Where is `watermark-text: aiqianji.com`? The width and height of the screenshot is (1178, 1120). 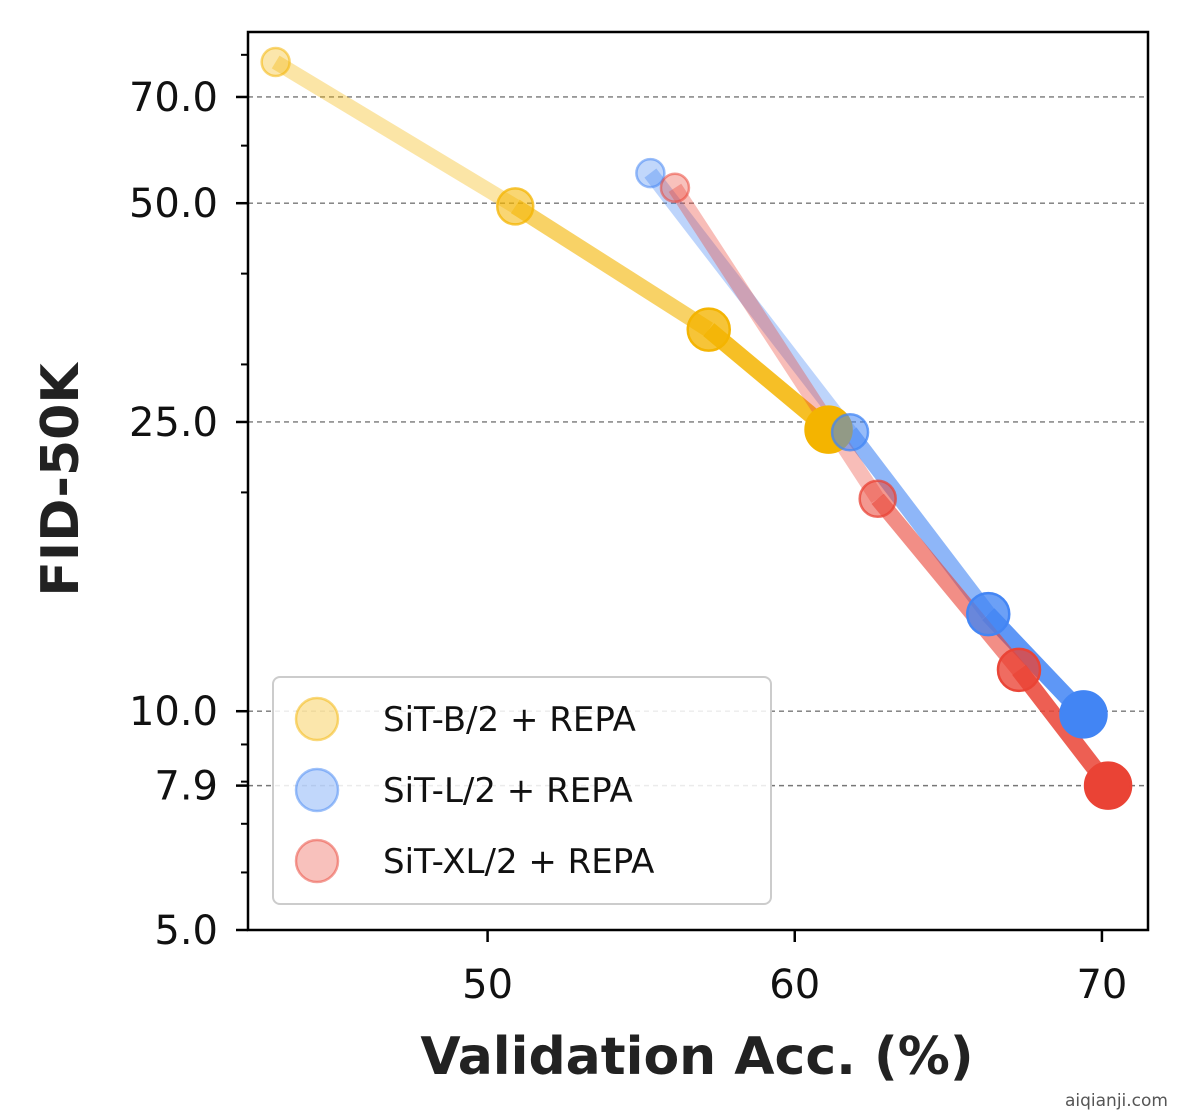
watermark-text: aiqianji.com is located at coordinates (1116, 1101).